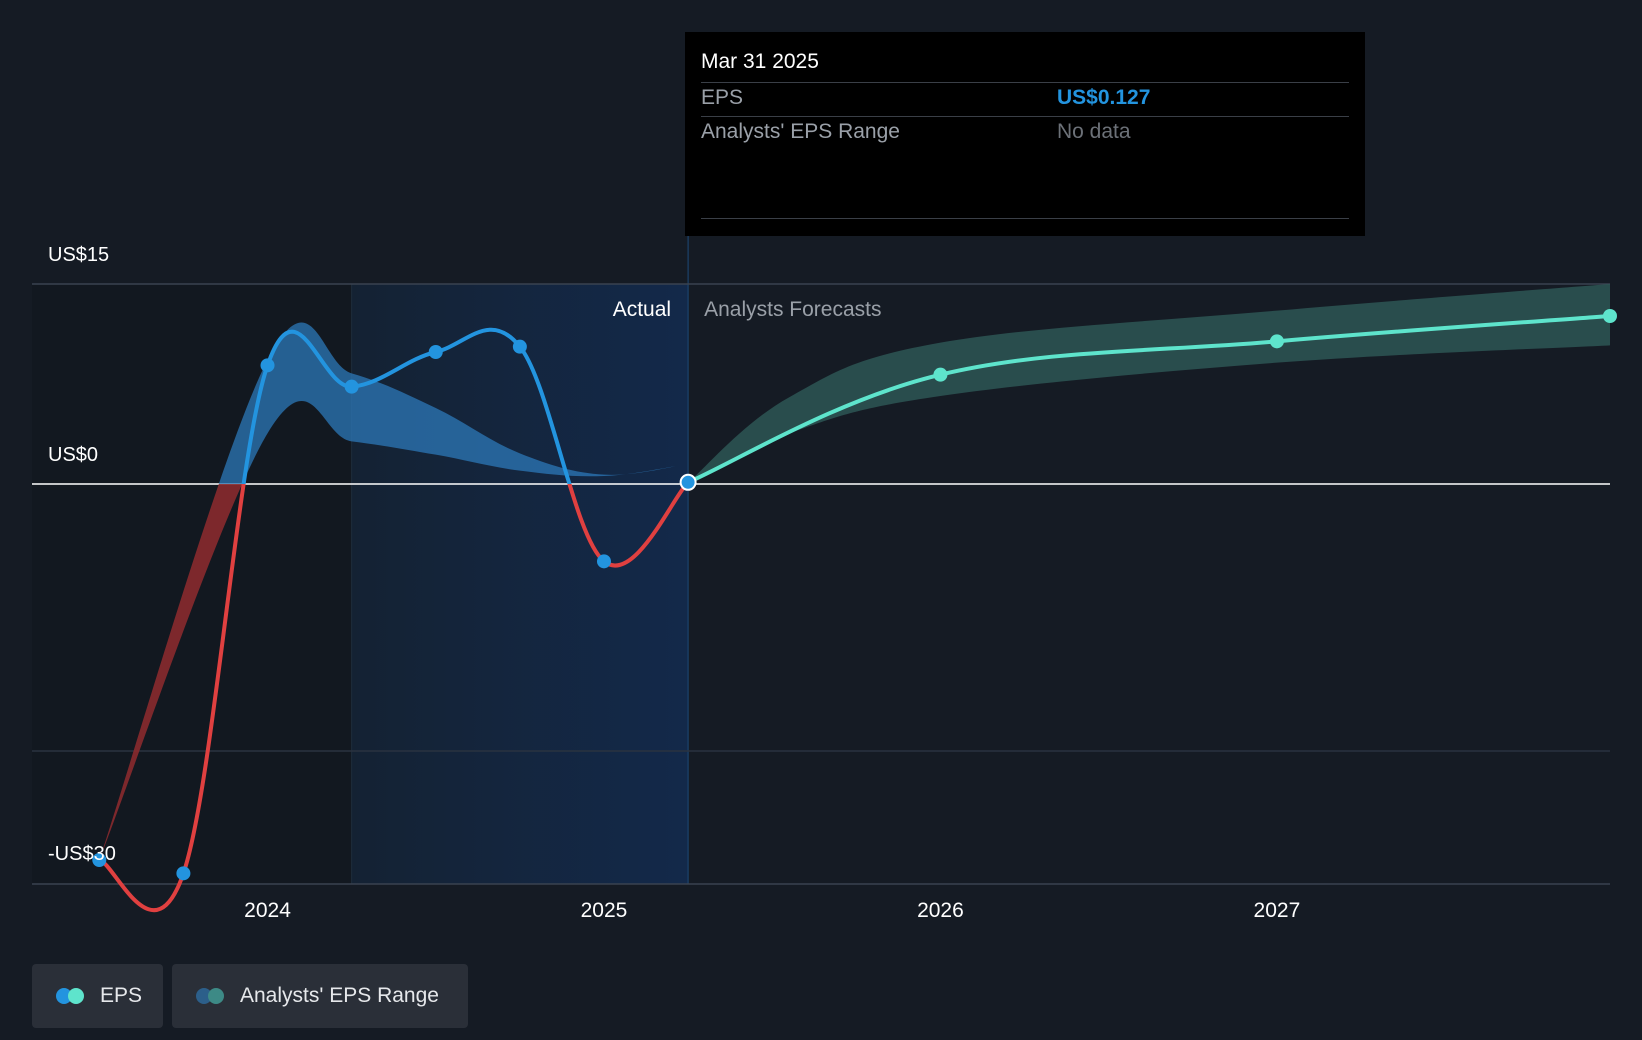 The width and height of the screenshot is (1642, 1040). What do you see at coordinates (722, 97) in the screenshot?
I see `tooltip-eps-label: EPS` at bounding box center [722, 97].